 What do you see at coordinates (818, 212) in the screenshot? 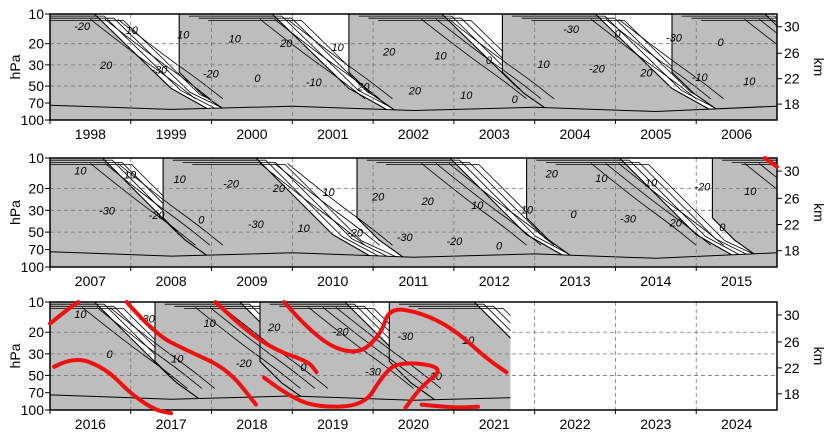
I see `y-axis-title-right: km` at bounding box center [818, 212].